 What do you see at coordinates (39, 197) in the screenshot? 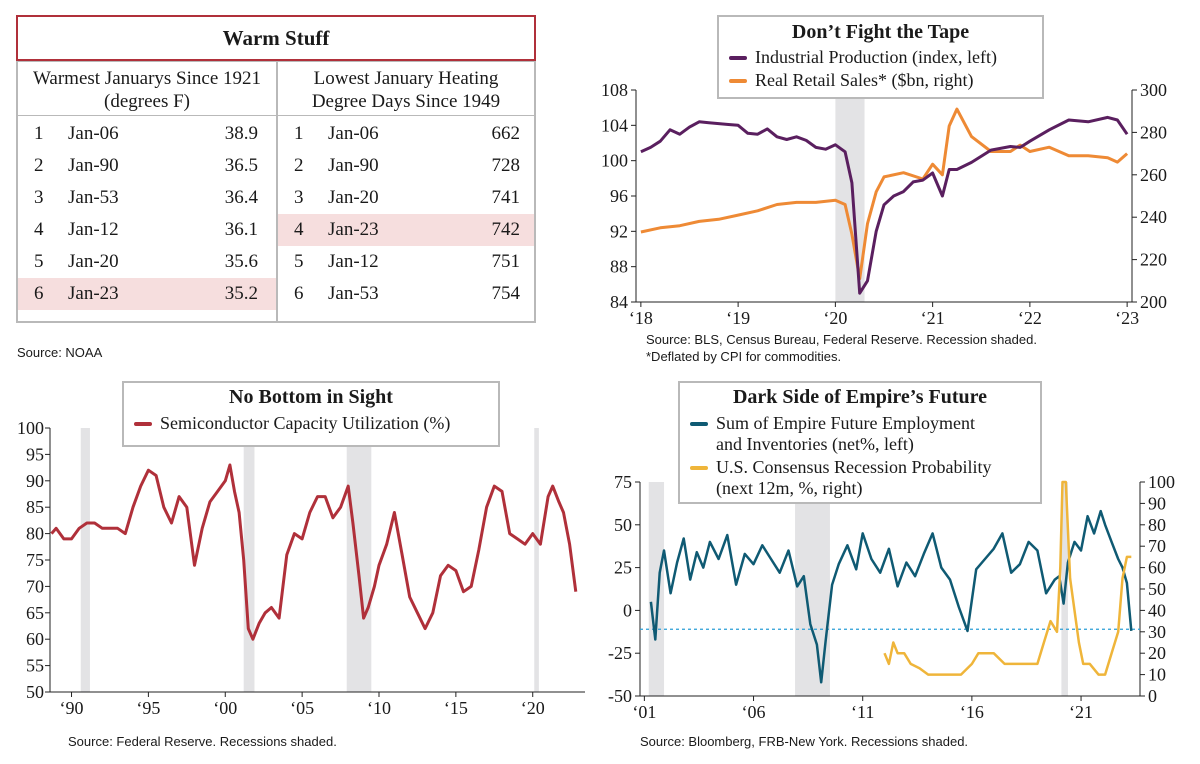
I see `warmest-rank: 3` at bounding box center [39, 197].